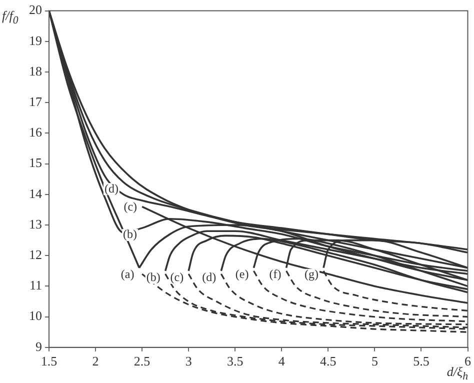 The height and width of the screenshot is (383, 474). I want to click on y-tick-label: 18, so click(35, 70).